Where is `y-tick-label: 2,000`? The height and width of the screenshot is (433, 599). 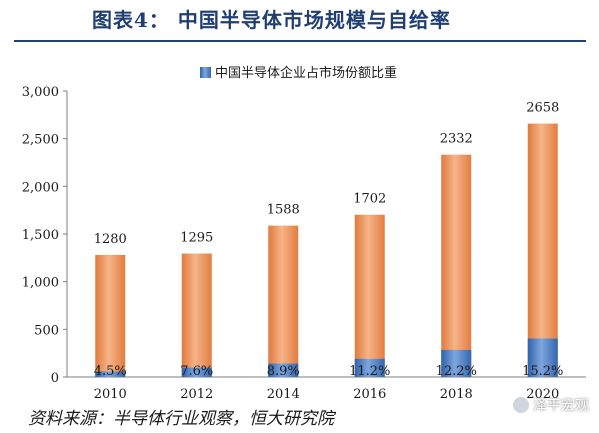 y-tick-label: 2,000 is located at coordinates (40, 187).